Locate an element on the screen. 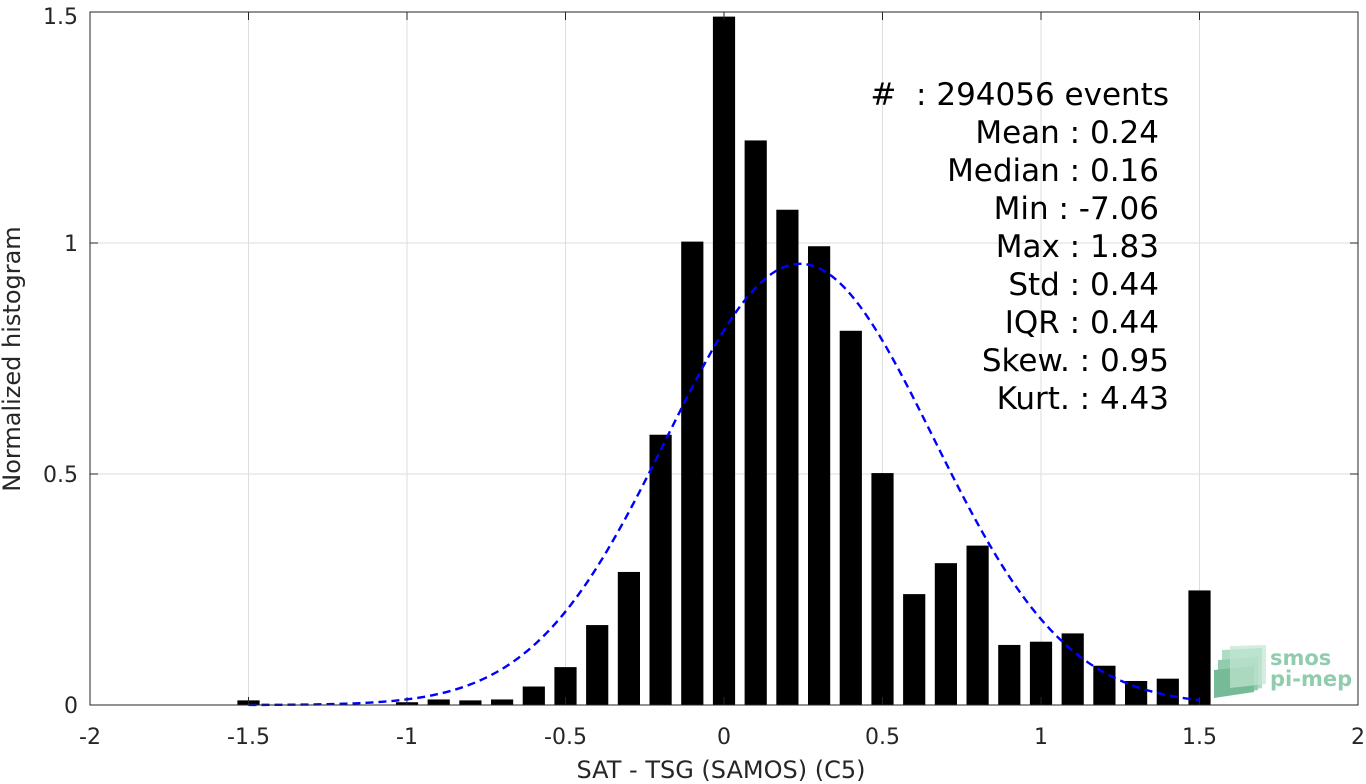 Image resolution: width=1366 pixels, height=784 pixels. y-tick-label: 0 is located at coordinates (71, 706).